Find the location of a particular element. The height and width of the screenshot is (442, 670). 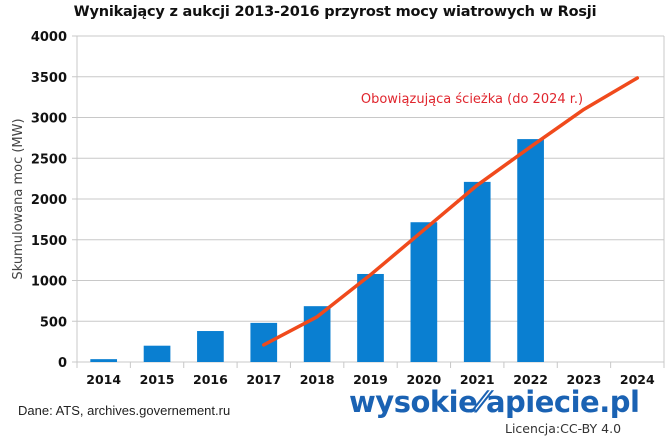

data-source-note: Dane: ATS, archives.governement.ru is located at coordinates (124, 410).